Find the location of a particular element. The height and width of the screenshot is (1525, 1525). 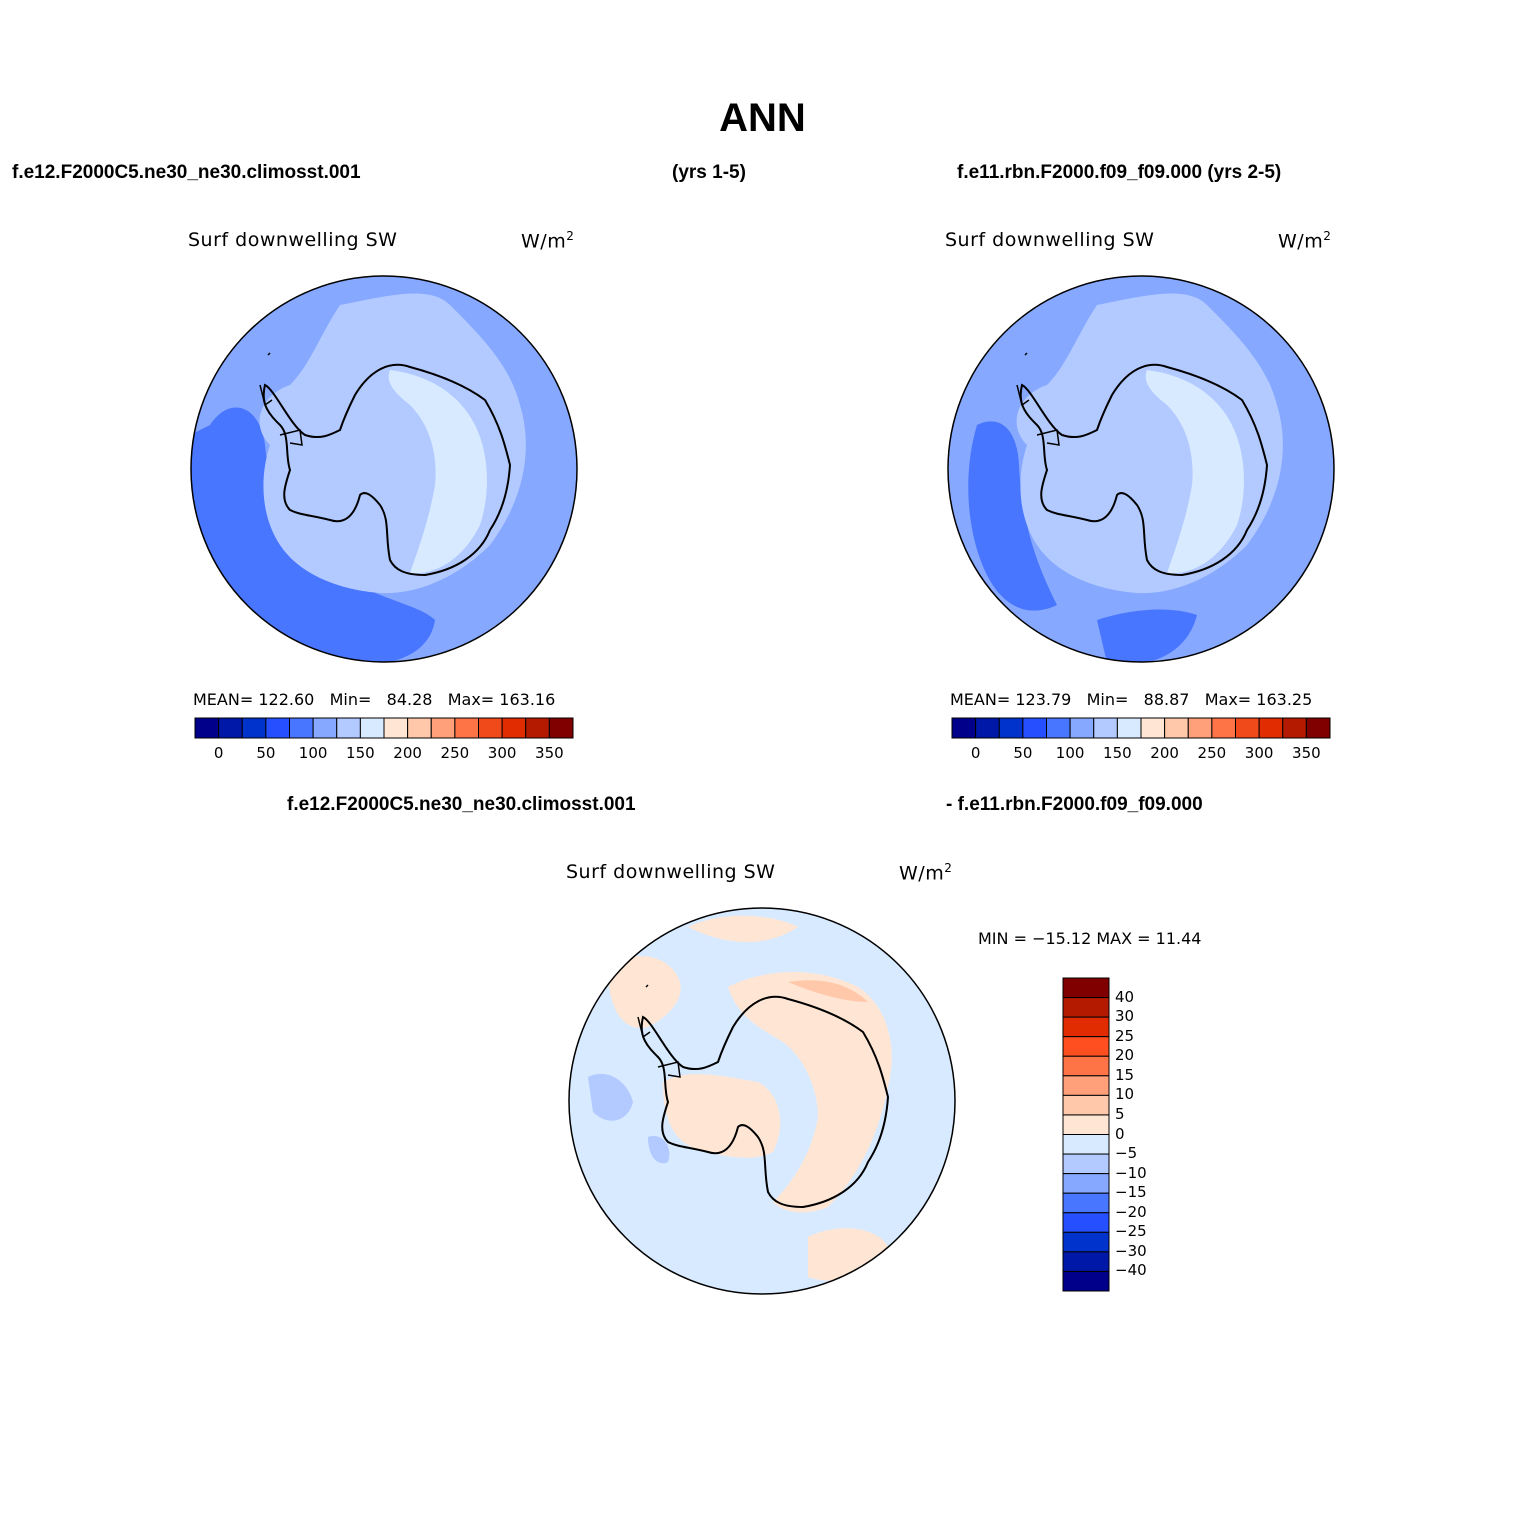

colorbar-tick-label: 30 is located at coordinates (1125, 1016).